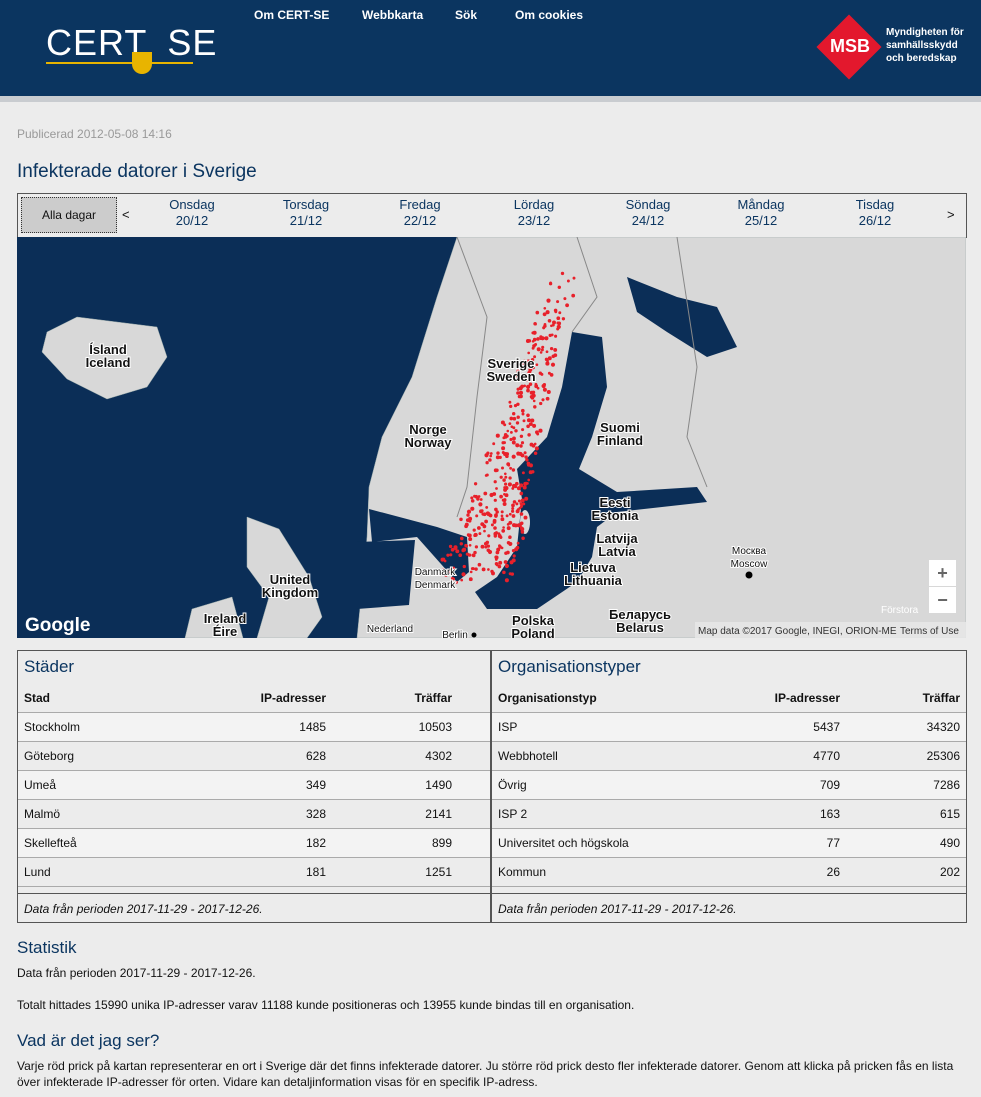 The image size is (981, 1097). What do you see at coordinates (254, 871) in the screenshot?
I see `table-row: Lund 181 1251` at bounding box center [254, 871].